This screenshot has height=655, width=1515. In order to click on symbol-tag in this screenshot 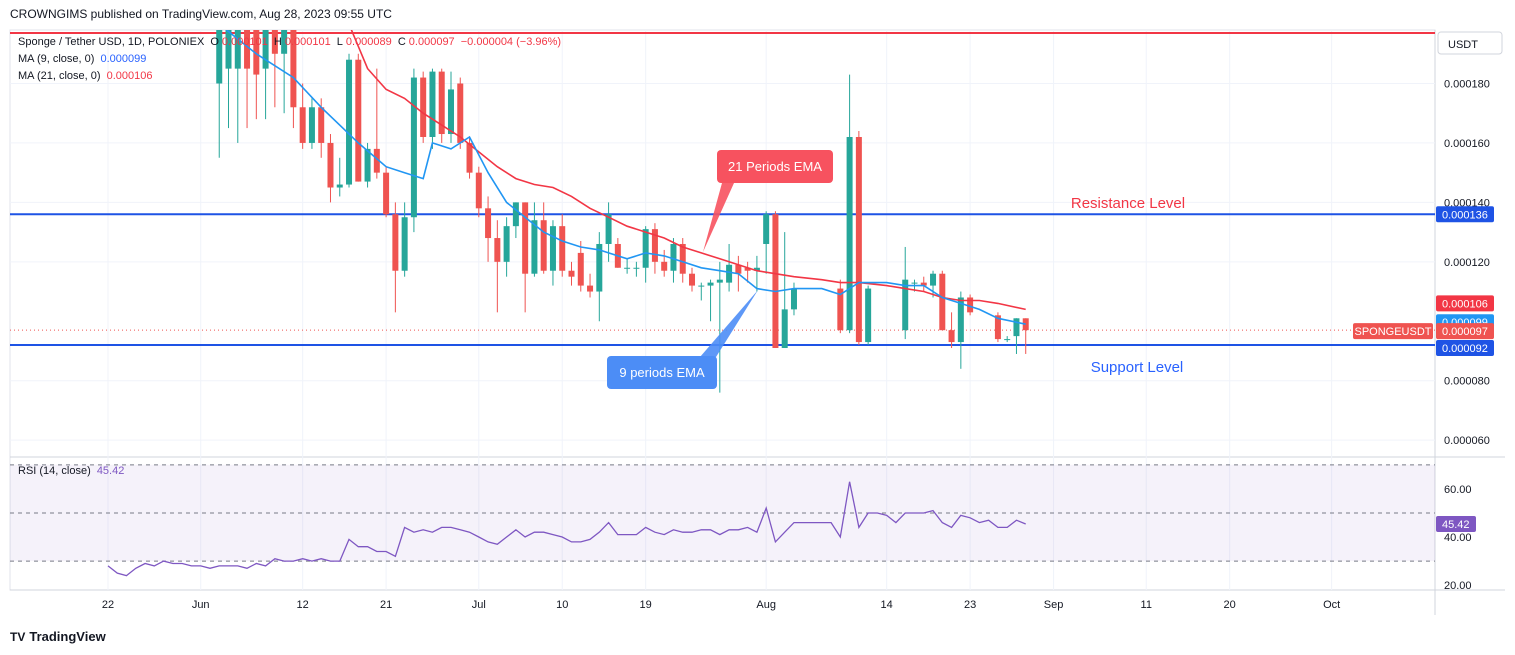, I will do `click(1393, 331)`.